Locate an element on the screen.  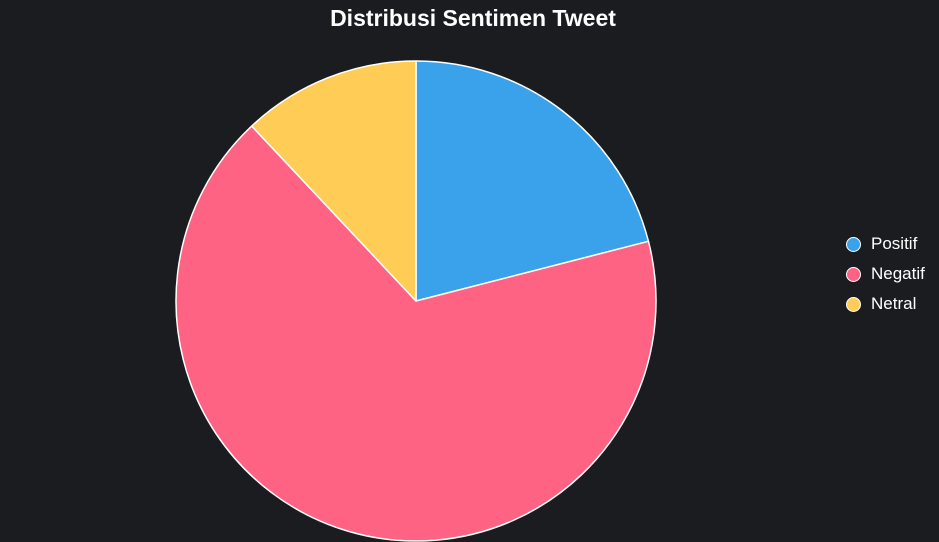
legend-item-negatif: Negatif is located at coordinates (885, 274).